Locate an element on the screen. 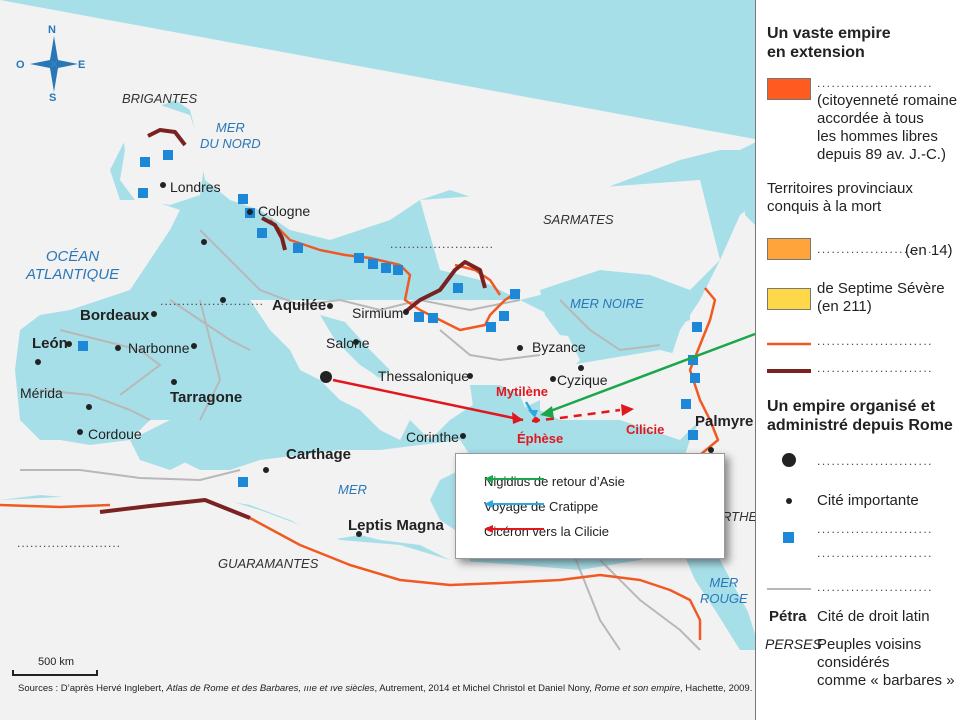  swatch-yellow is located at coordinates (789, 299).